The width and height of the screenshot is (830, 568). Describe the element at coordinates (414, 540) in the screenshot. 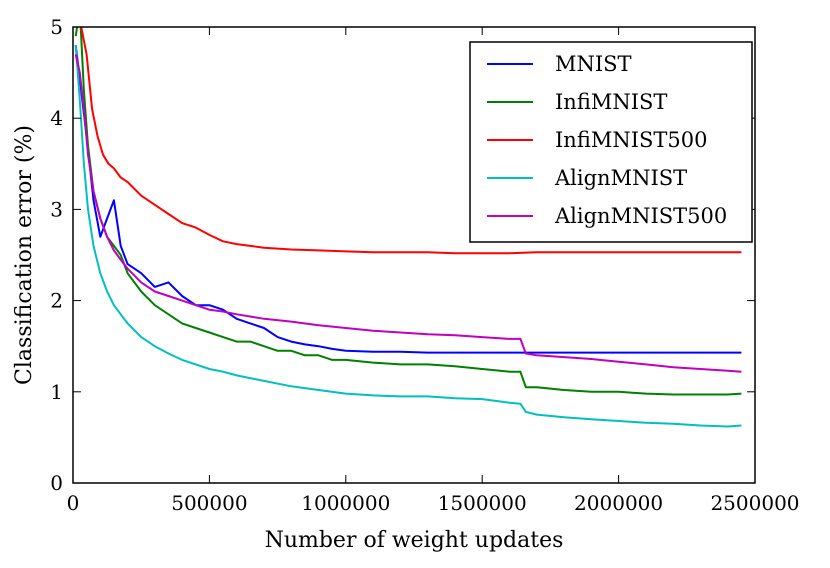

I see `x-axis-label: Number of weight updates` at that location.